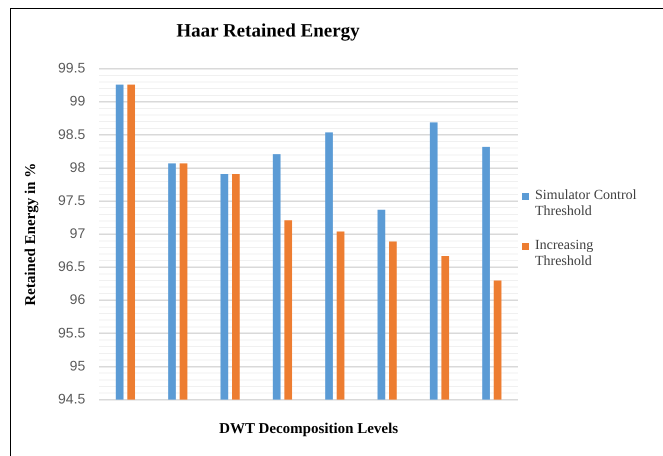  What do you see at coordinates (72, 200) in the screenshot?
I see `y-tick-label: 97.5` at bounding box center [72, 200].